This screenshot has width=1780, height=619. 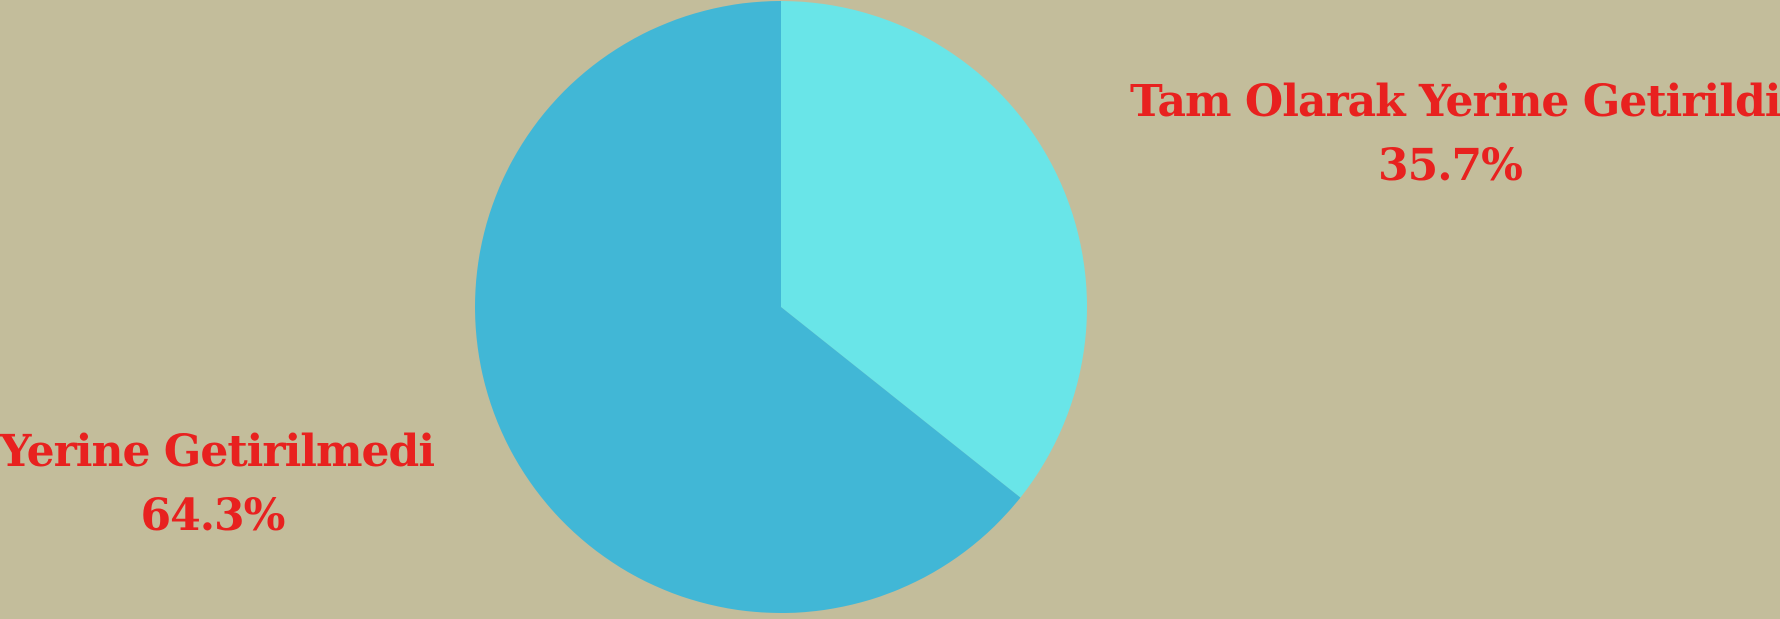 I want to click on slice-label-percent: 64.3%, so click(x=213, y=515).